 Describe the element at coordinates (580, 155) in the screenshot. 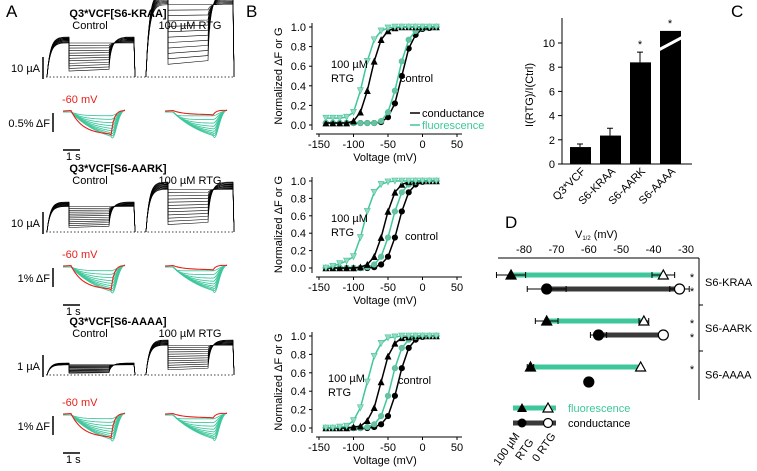

I see `bar-Q3*VCF` at that location.